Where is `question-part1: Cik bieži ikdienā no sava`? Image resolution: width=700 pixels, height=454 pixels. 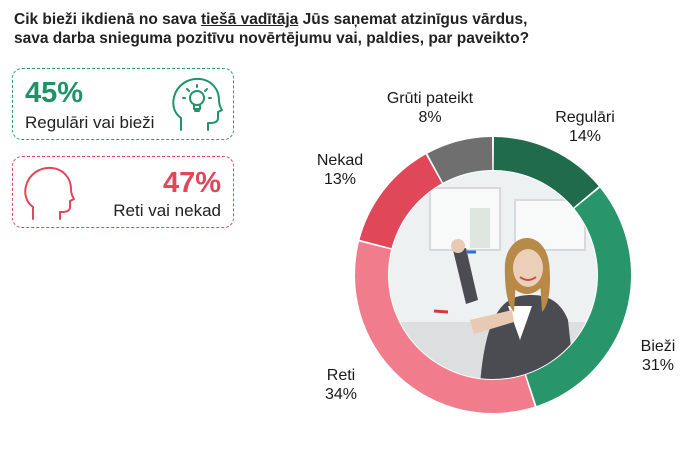 question-part1: Cik bieži ikdienā no sava is located at coordinates (107, 19).